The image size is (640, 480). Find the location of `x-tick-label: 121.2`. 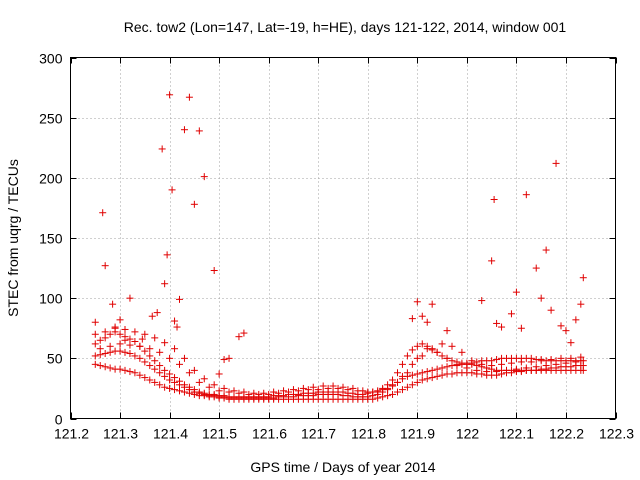

x-tick-label: 121.2 is located at coordinates (71, 434).